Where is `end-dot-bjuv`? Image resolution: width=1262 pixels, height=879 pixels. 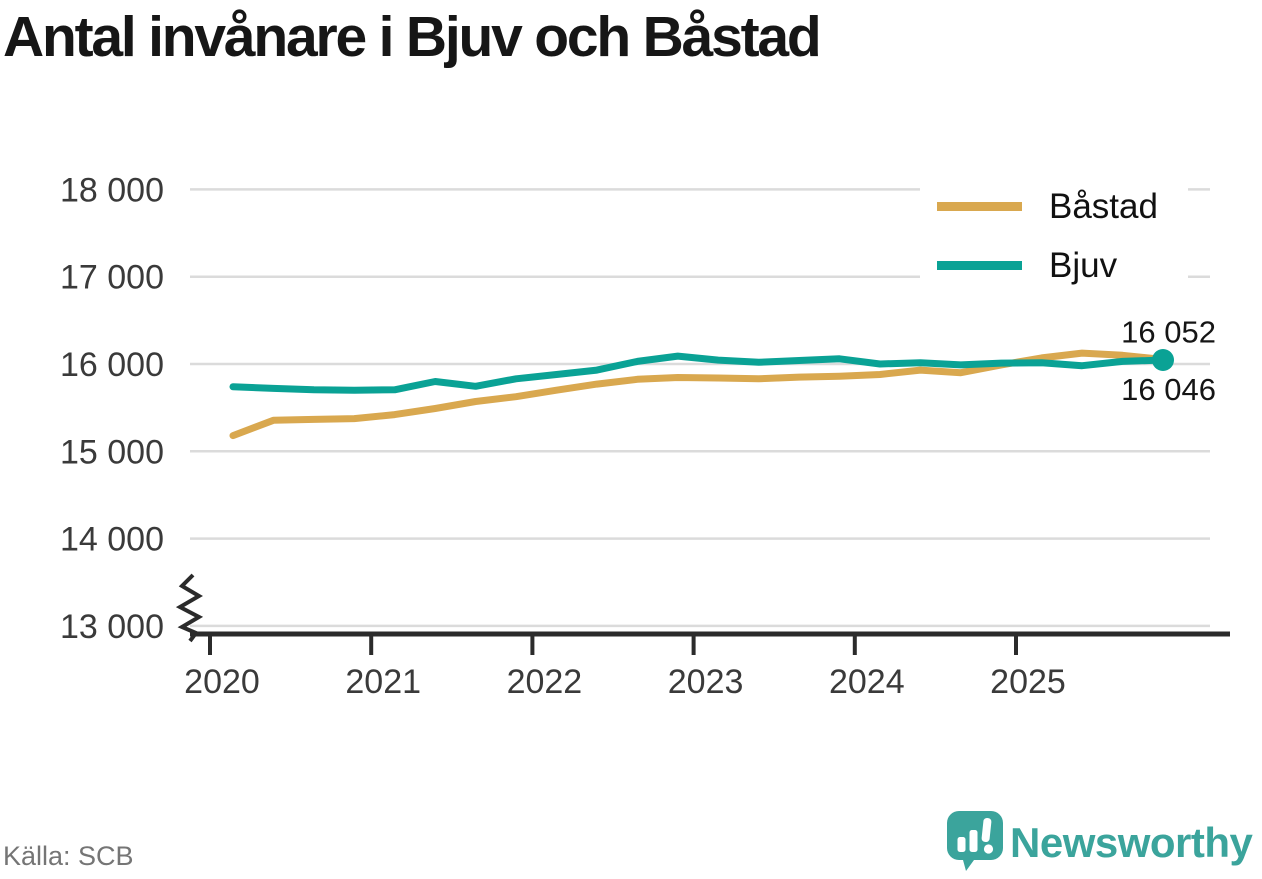
end-dot-bjuv is located at coordinates (1163, 359).